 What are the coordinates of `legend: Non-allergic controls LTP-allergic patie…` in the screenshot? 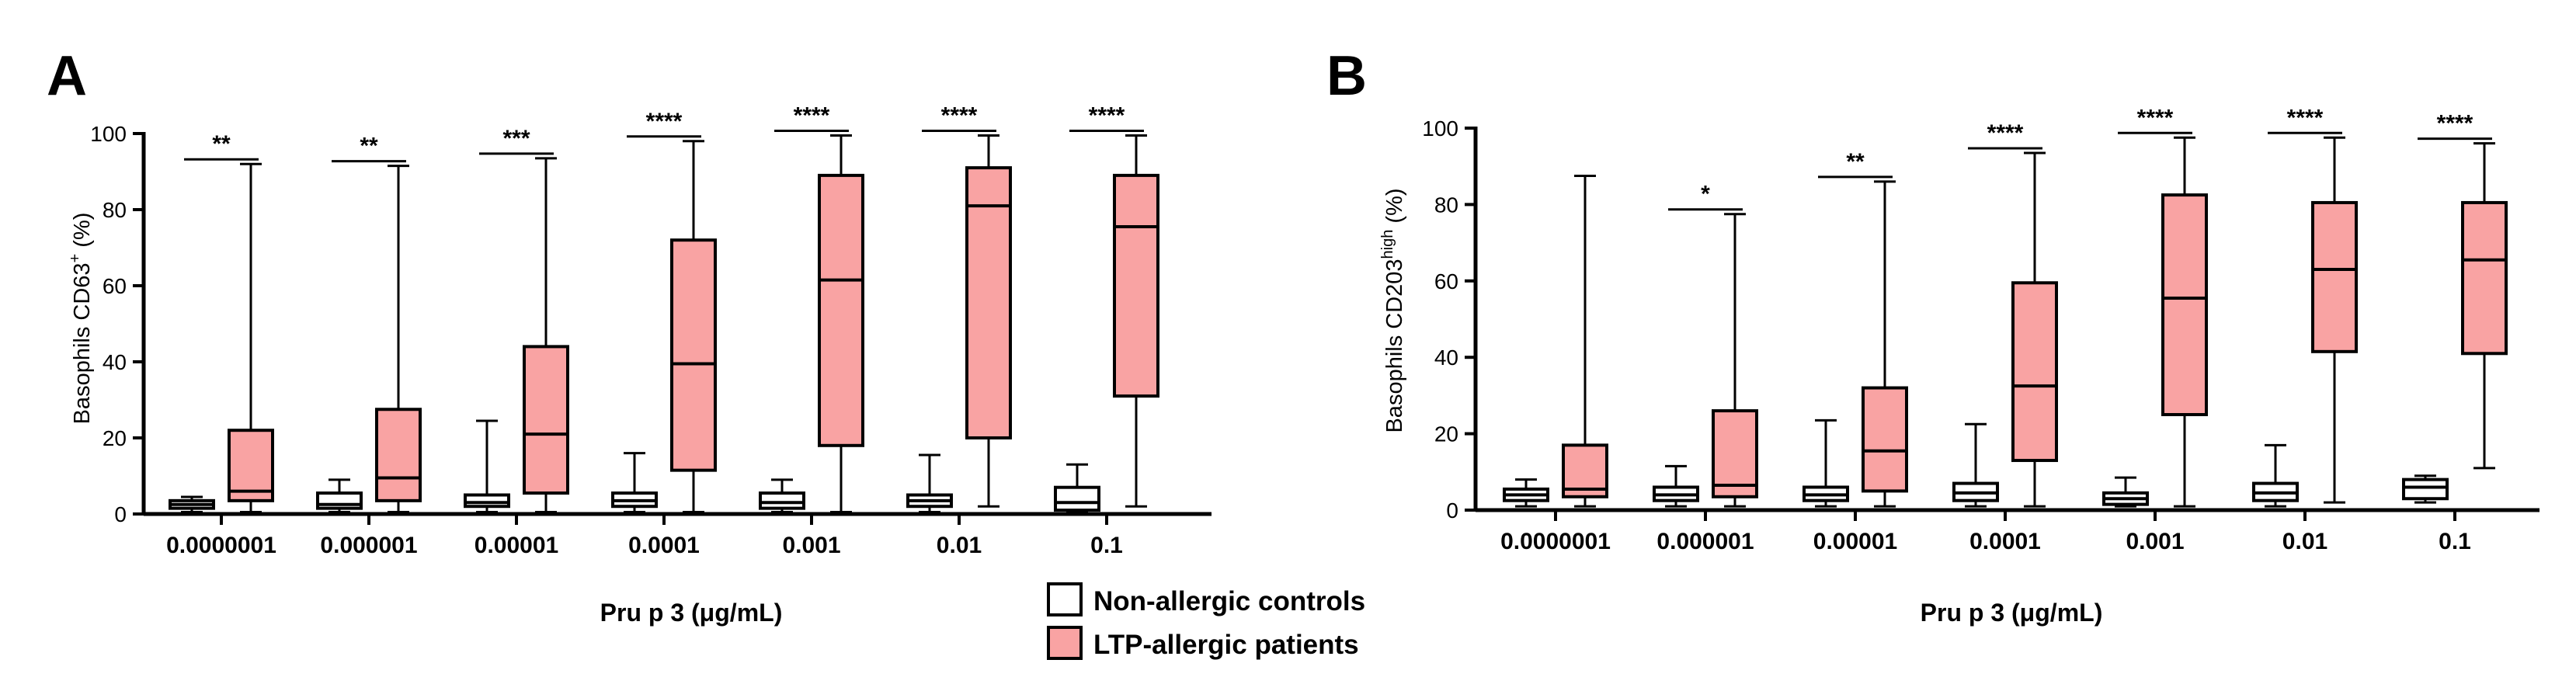 It's located at (1206, 621).